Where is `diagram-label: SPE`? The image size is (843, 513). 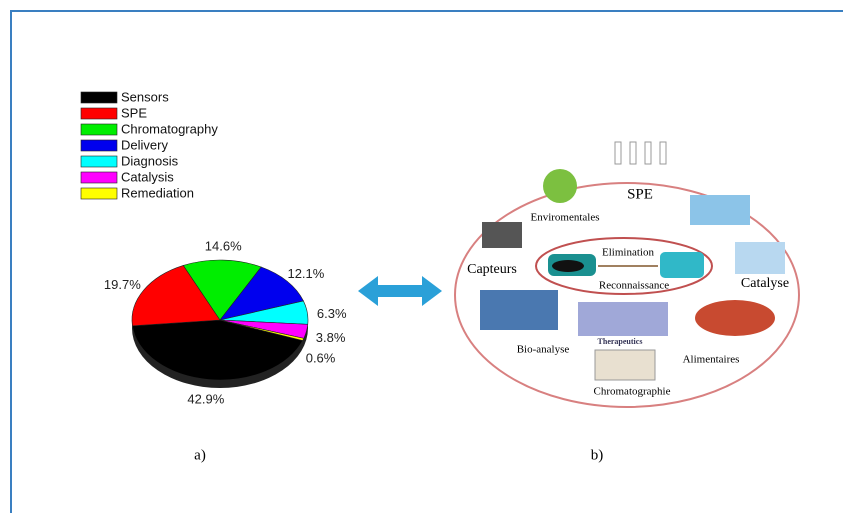
diagram-label: SPE is located at coordinates (640, 194).